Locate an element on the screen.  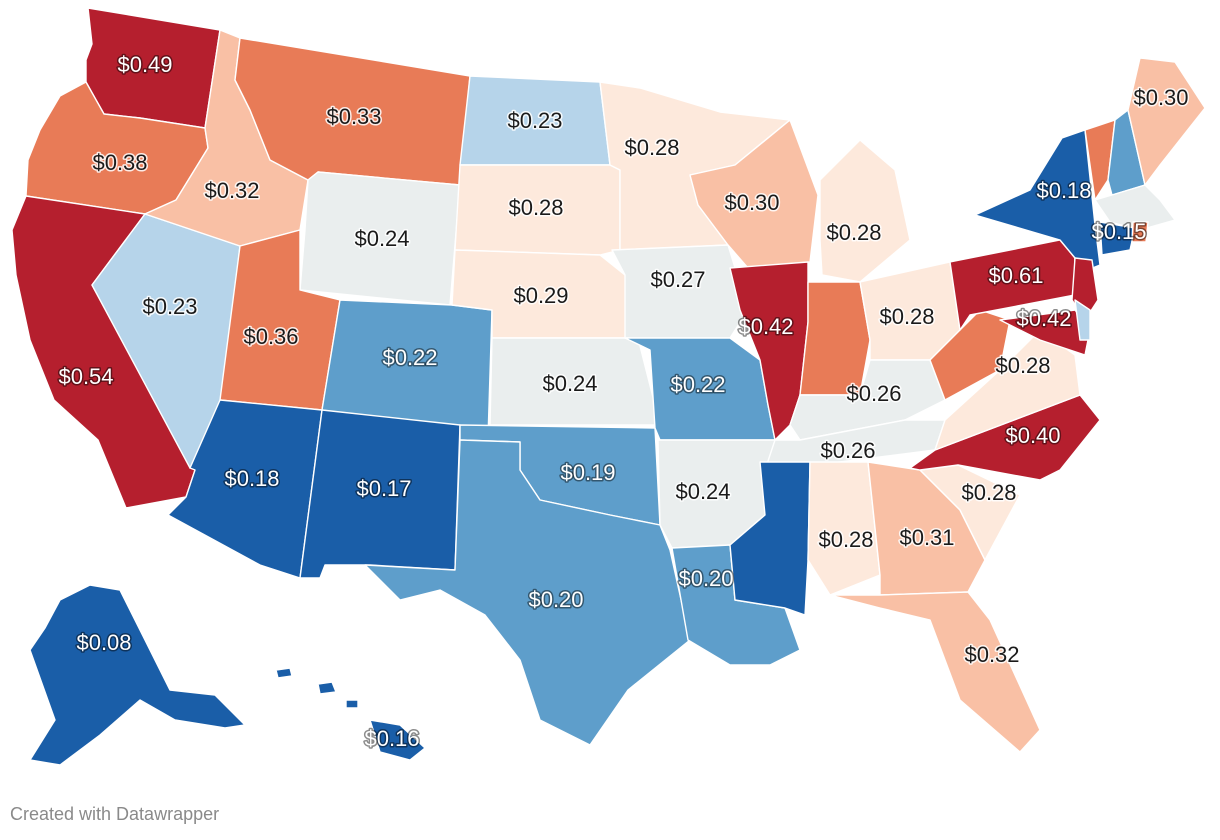
value-label-mi: $0.28 is located at coordinates (853, 232).